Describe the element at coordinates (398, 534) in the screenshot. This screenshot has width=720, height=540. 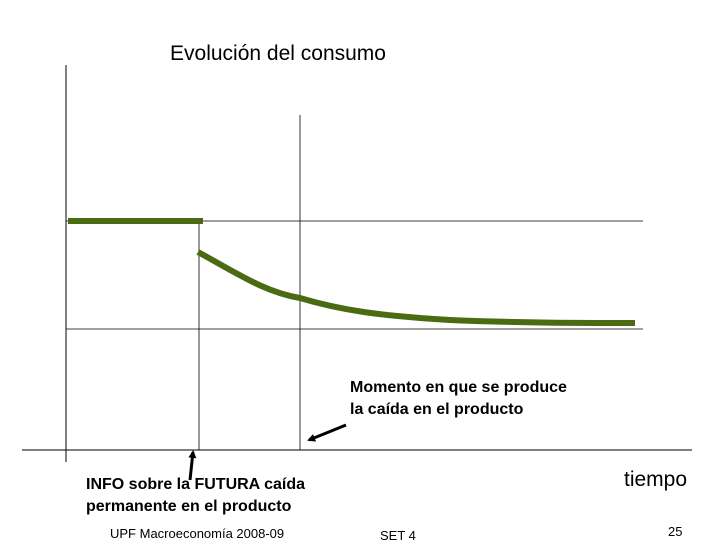
I see `footer-center: SET 4` at that location.